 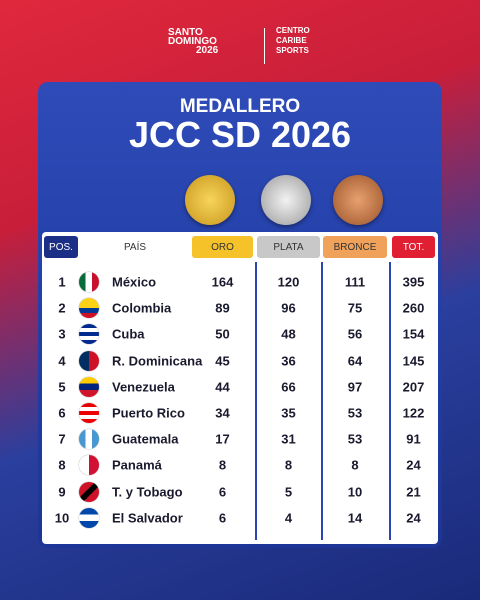 I want to click on table-cell: 21, so click(x=413, y=492).